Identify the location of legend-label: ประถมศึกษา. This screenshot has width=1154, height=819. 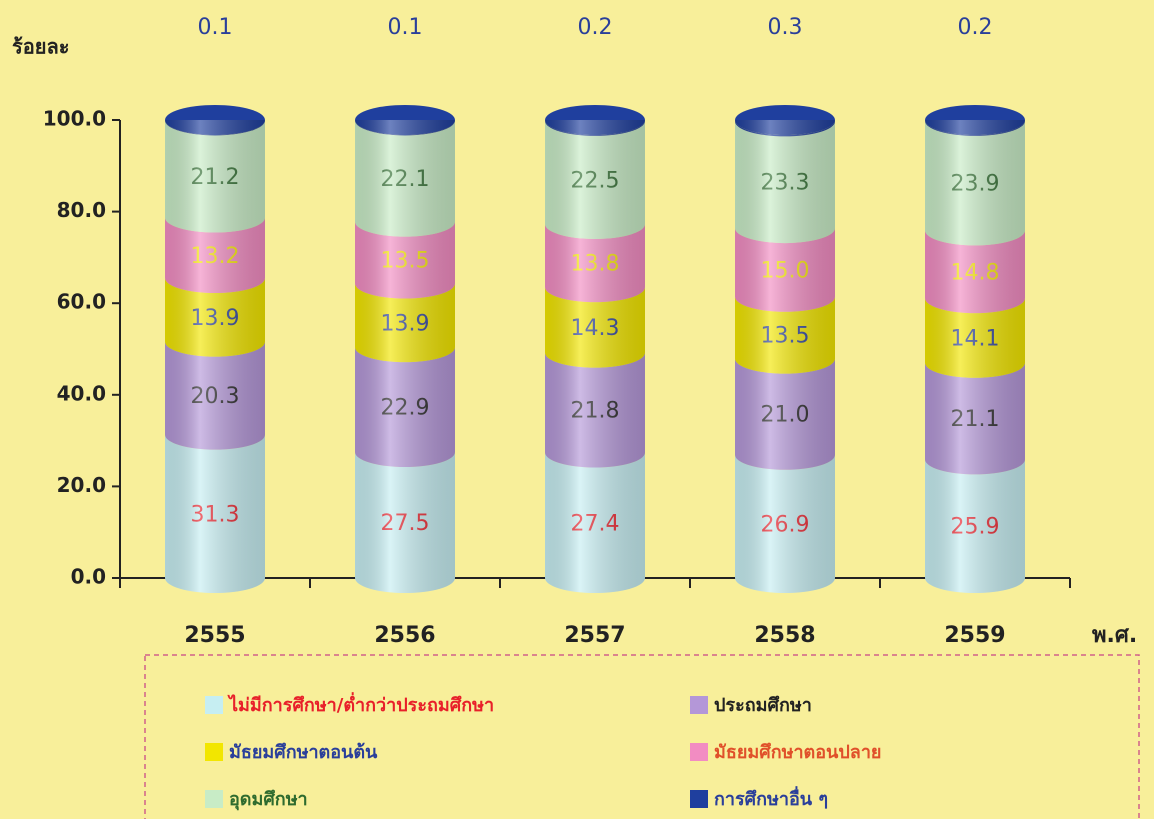
(763, 705).